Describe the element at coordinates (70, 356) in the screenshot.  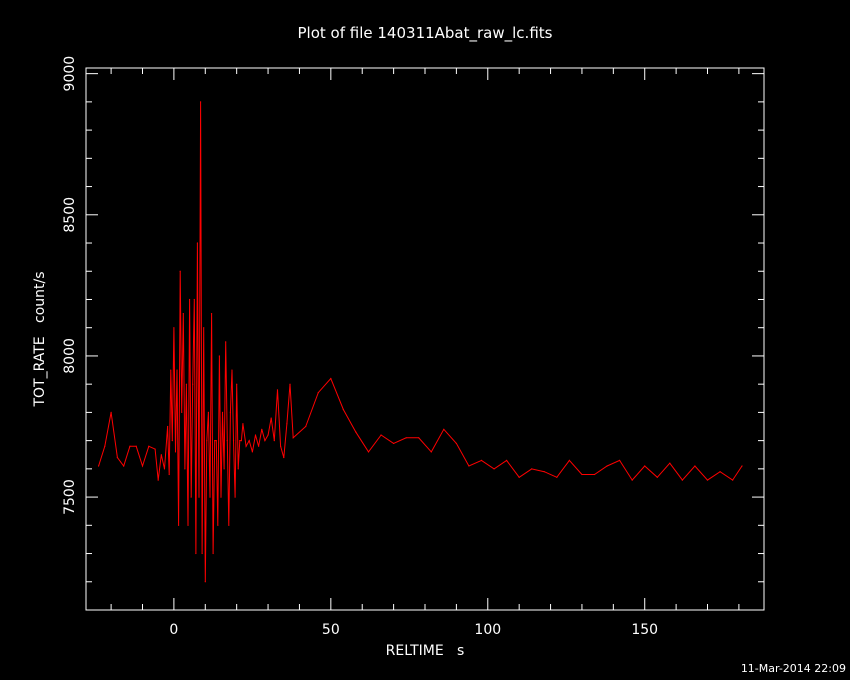
I see `y-tick-label: 8000` at that location.